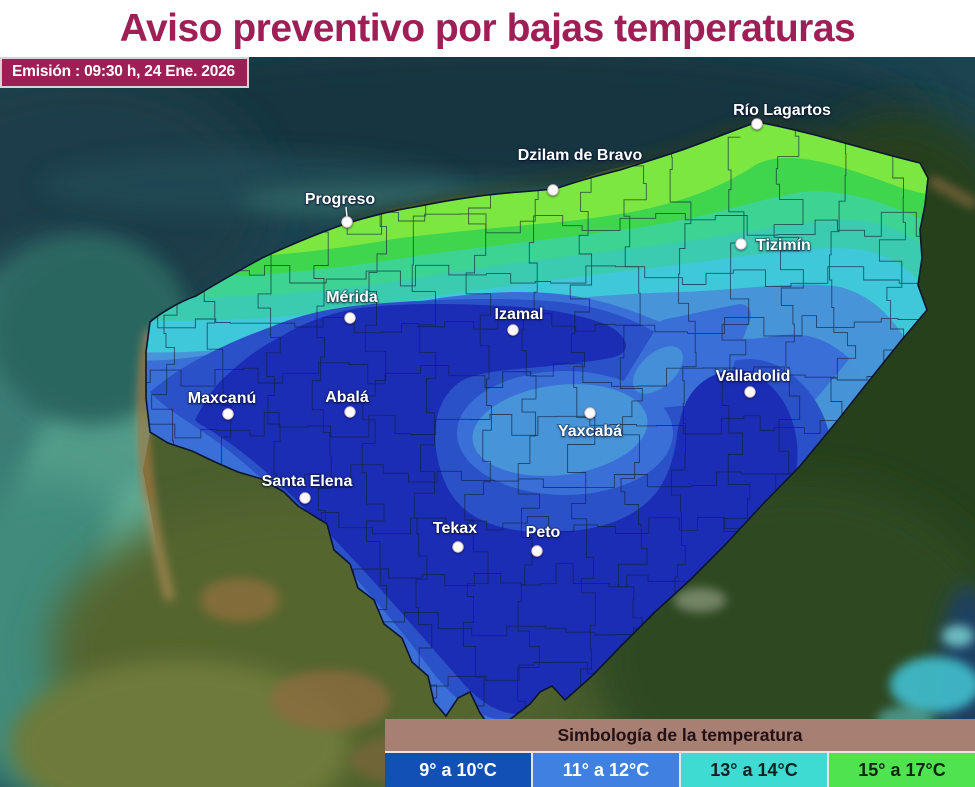 Image resolution: width=975 pixels, height=787 pixels. I want to click on city-santa-elena: Santa Elena, so click(307, 488).